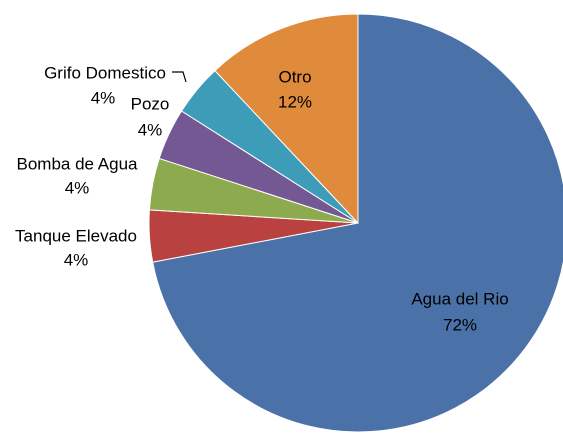 The height and width of the screenshot is (435, 563). Describe the element at coordinates (105, 72) in the screenshot. I see `category-label: Grifo Domestico` at that location.